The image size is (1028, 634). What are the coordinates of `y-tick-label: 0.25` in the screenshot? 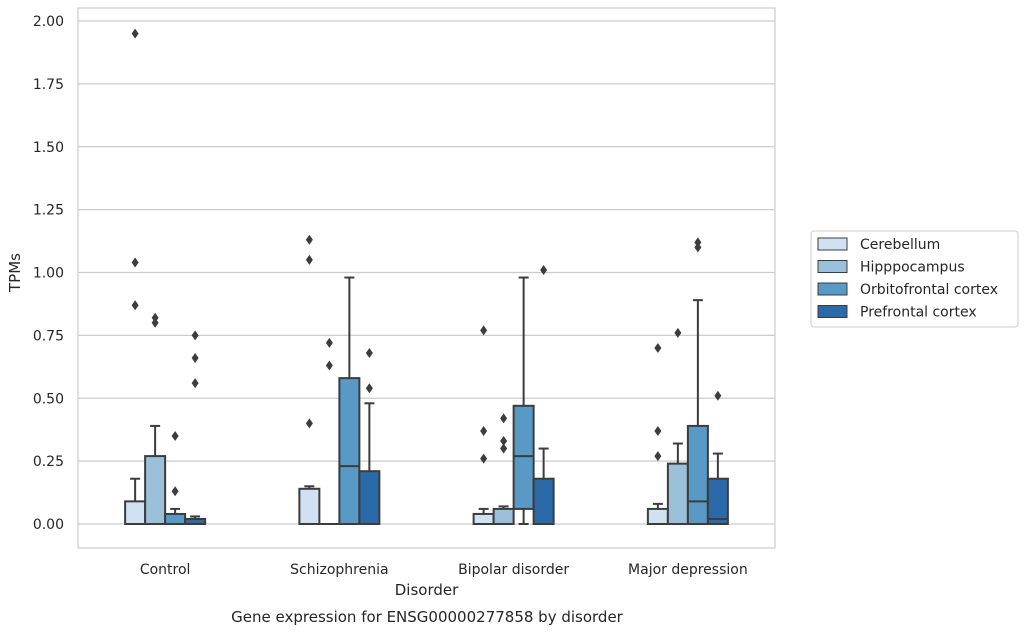 It's located at (48, 462).